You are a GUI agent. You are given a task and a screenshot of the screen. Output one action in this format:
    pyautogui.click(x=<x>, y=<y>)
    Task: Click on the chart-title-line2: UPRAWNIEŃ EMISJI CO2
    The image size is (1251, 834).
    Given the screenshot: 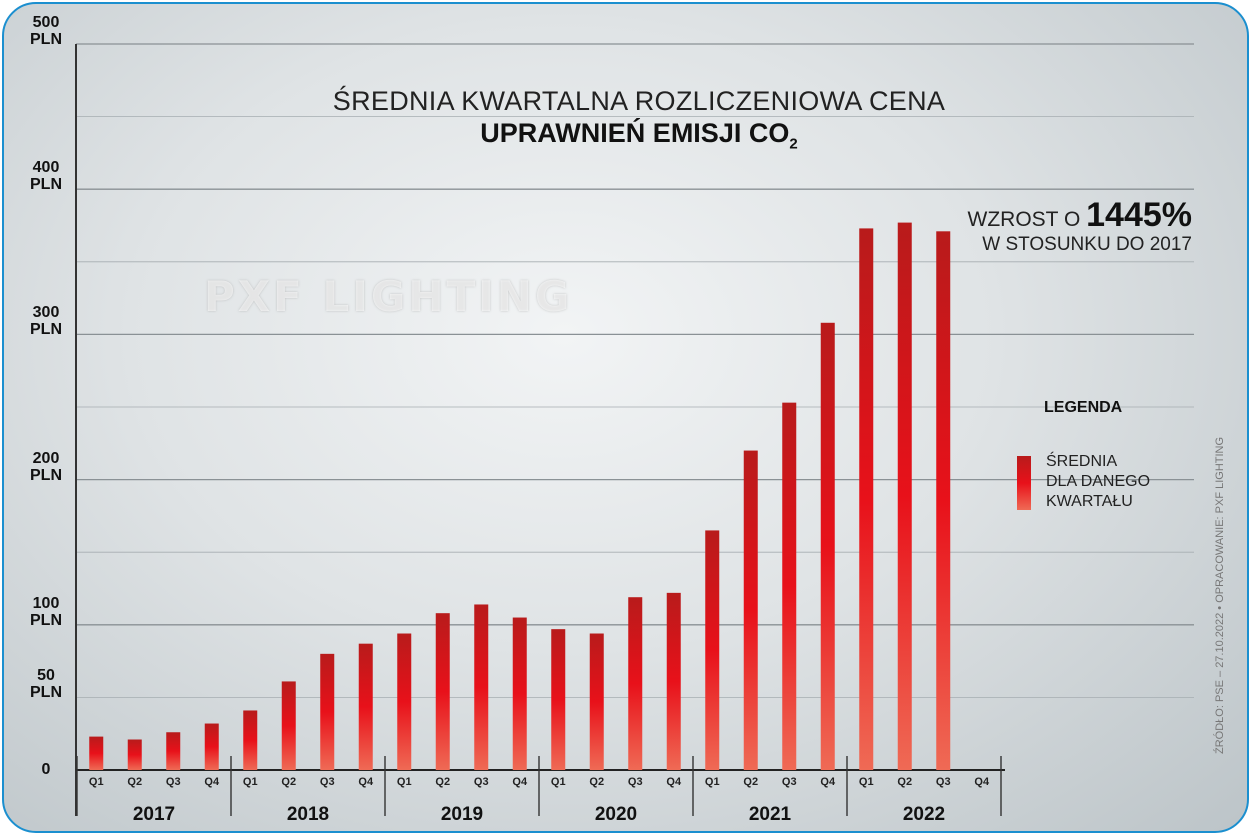 What is the action you would take?
    pyautogui.click(x=639, y=135)
    